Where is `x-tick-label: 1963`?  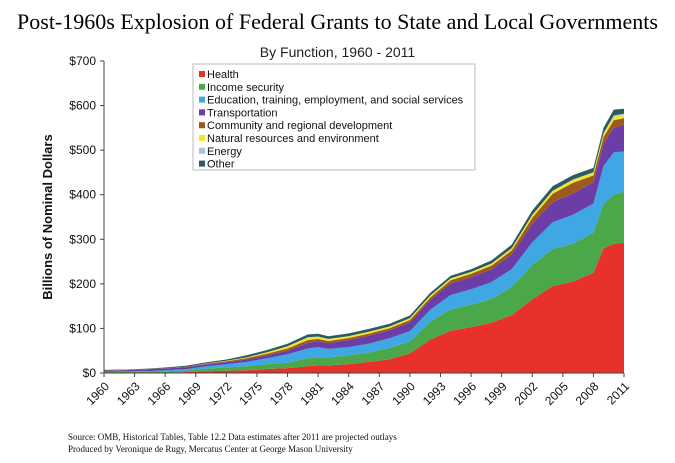
x-tick-label: 1963 is located at coordinates (128, 393).